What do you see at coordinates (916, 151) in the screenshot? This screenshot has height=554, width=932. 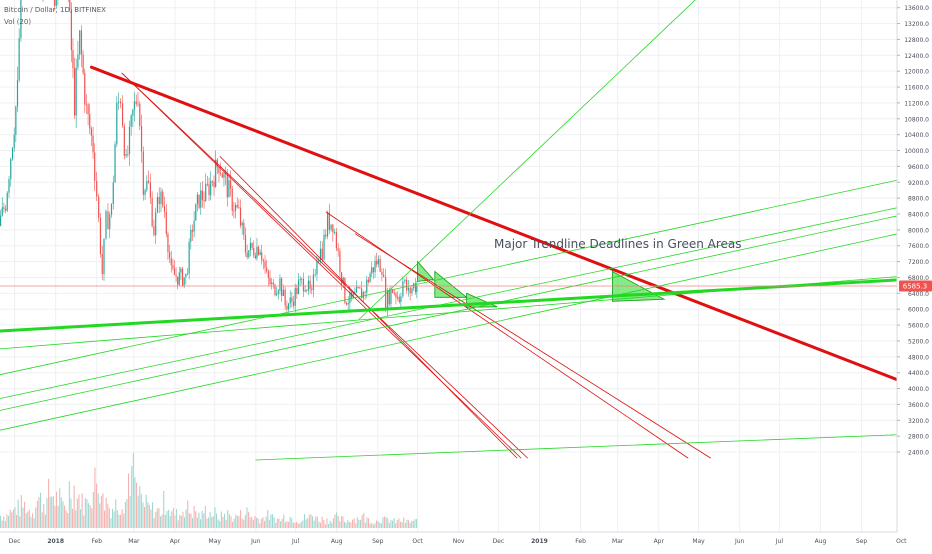 I see `y-tick-label: 10000.0` at bounding box center [916, 151].